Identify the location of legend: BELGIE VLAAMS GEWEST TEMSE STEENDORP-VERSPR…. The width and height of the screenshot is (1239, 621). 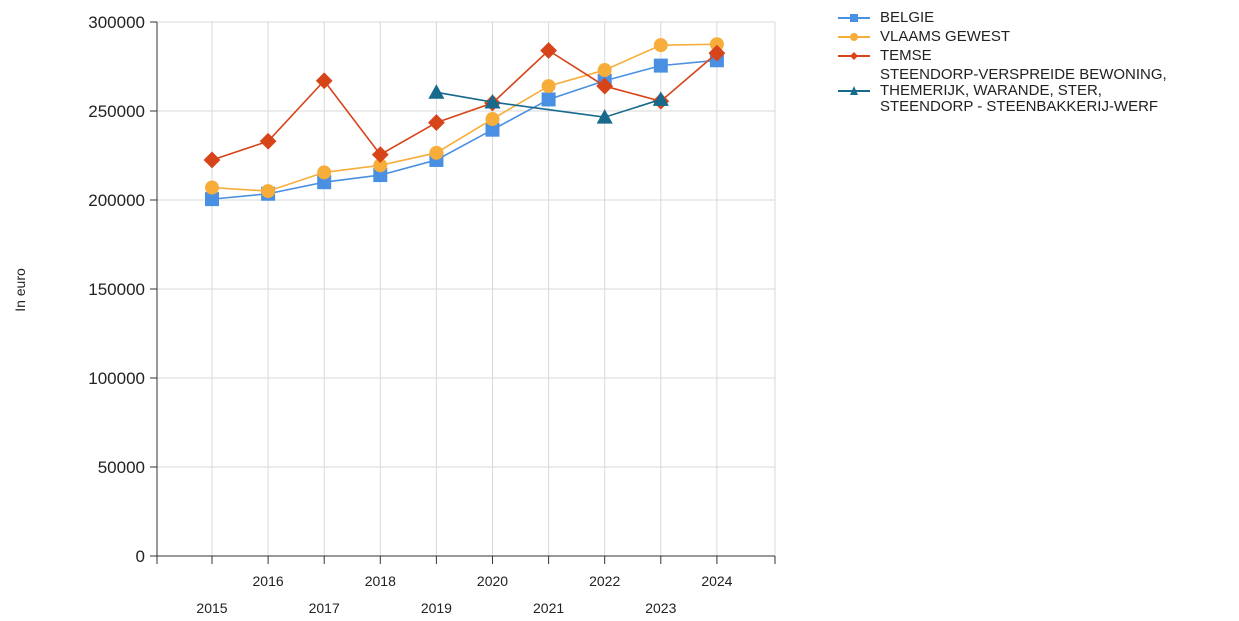
(1036, 64).